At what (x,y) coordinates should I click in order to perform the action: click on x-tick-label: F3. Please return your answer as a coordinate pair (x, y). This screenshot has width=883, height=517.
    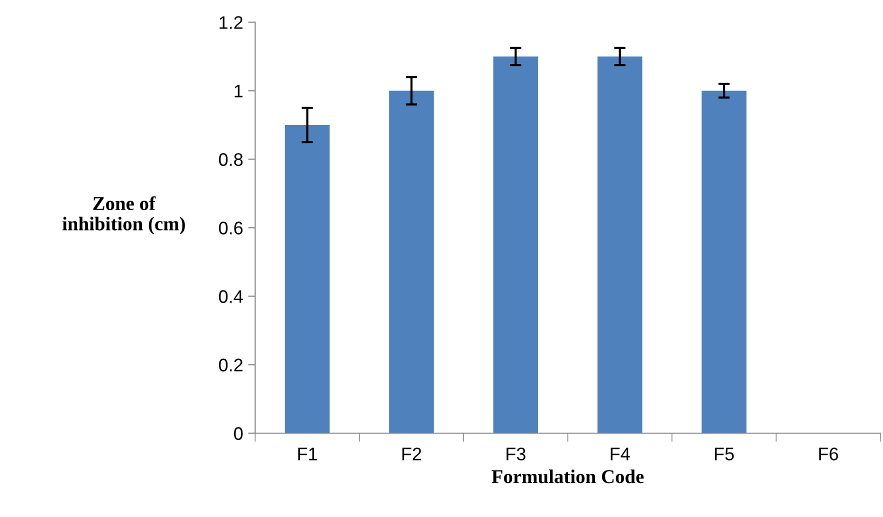
    Looking at the image, I should click on (516, 454).